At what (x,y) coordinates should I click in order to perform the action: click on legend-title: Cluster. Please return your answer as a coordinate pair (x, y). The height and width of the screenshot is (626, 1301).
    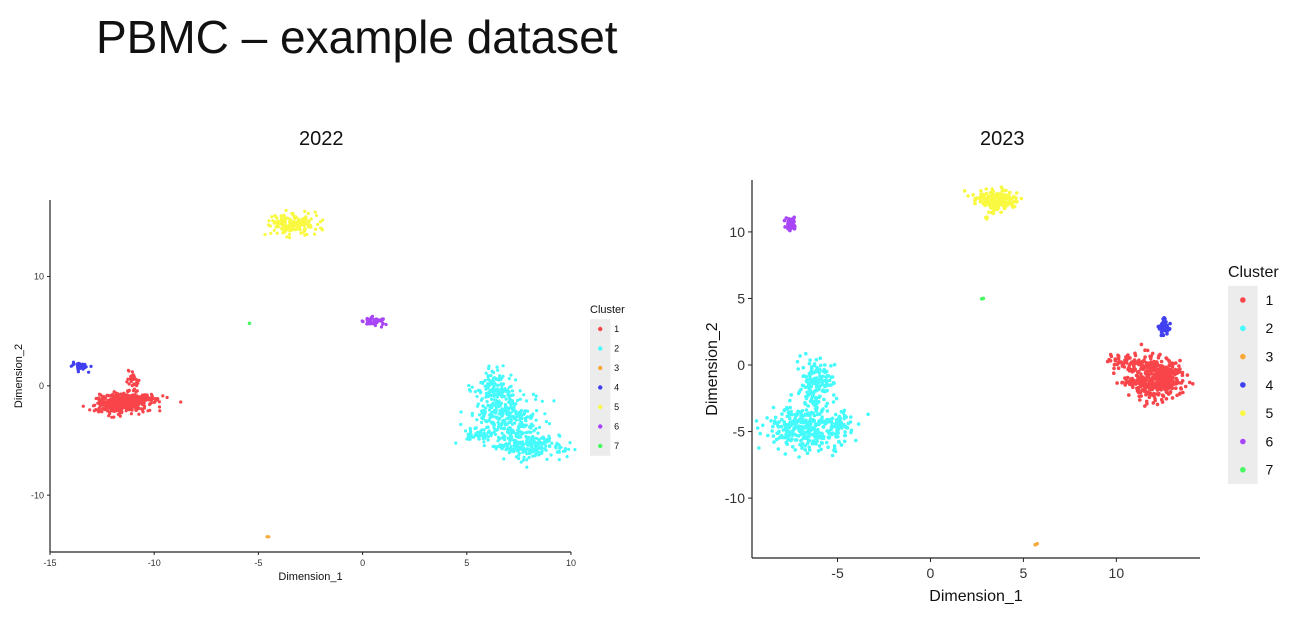
    Looking at the image, I should click on (1253, 272).